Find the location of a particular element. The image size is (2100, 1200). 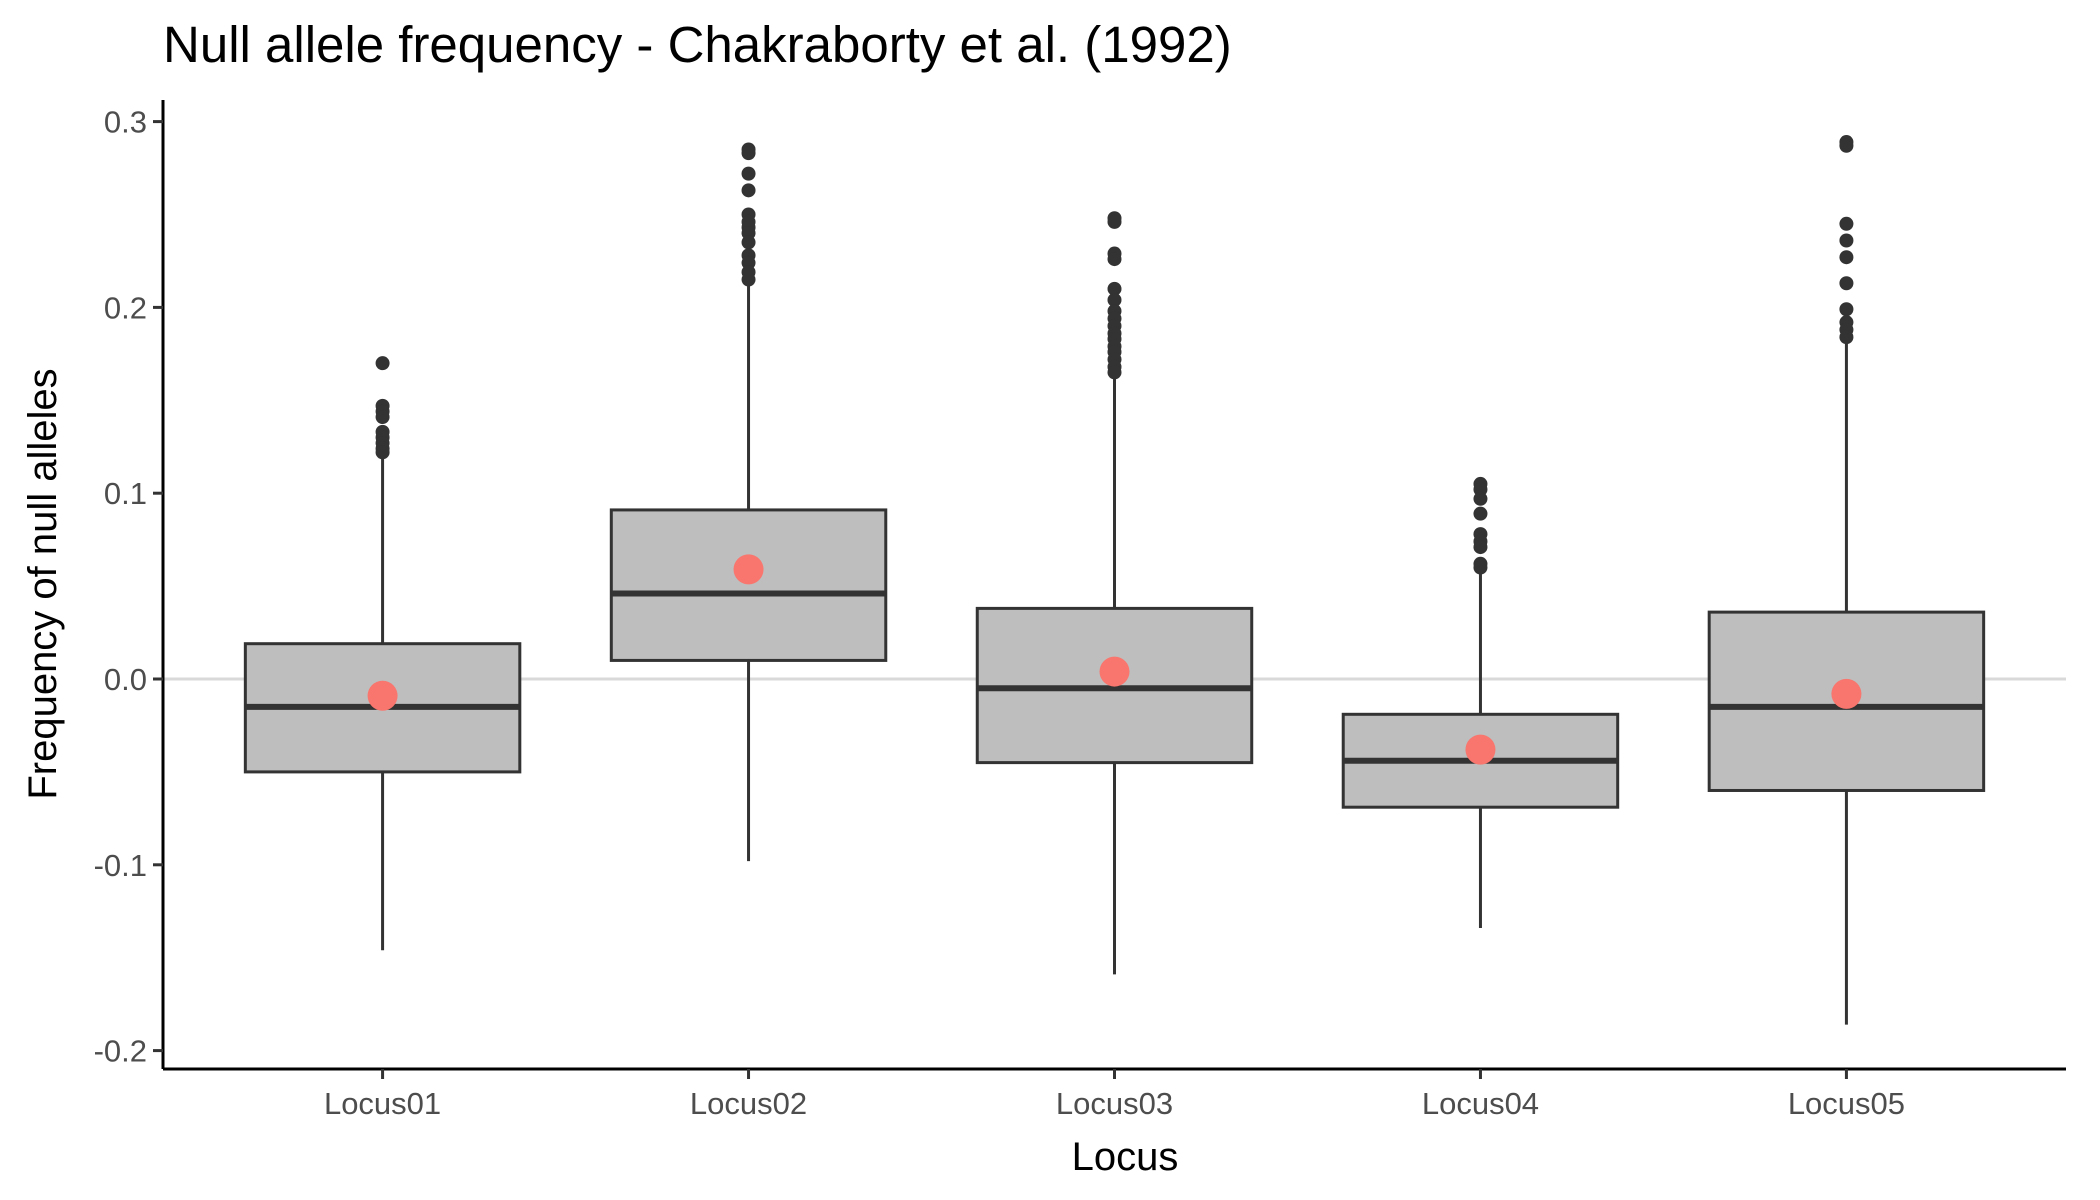

y-tick-label: -0.1 is located at coordinates (120, 865).